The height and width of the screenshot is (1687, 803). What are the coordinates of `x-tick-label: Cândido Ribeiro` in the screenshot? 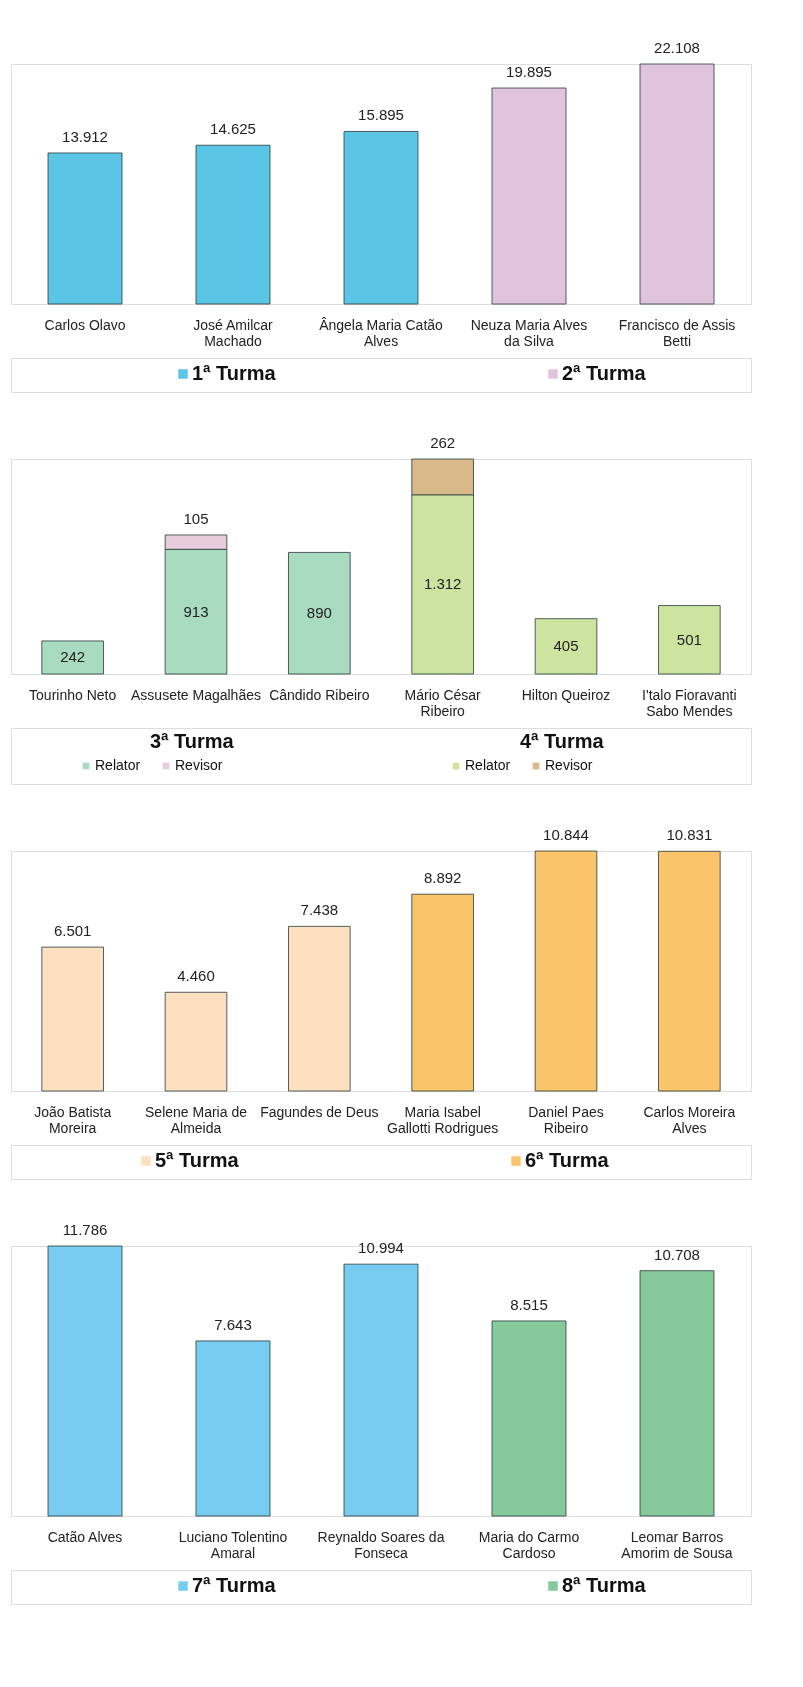 It's located at (319, 694).